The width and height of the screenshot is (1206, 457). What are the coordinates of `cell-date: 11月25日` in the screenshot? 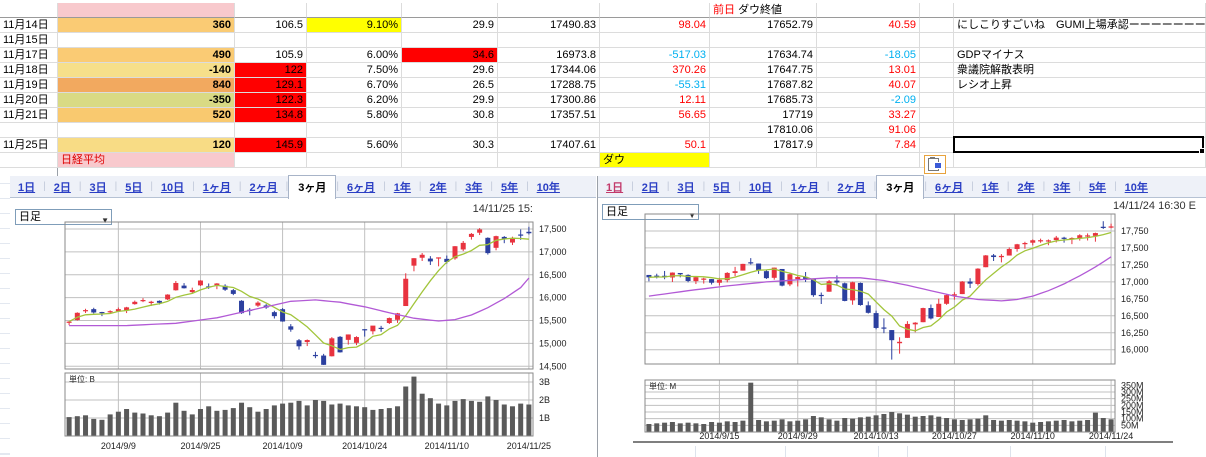 It's located at (29, 145).